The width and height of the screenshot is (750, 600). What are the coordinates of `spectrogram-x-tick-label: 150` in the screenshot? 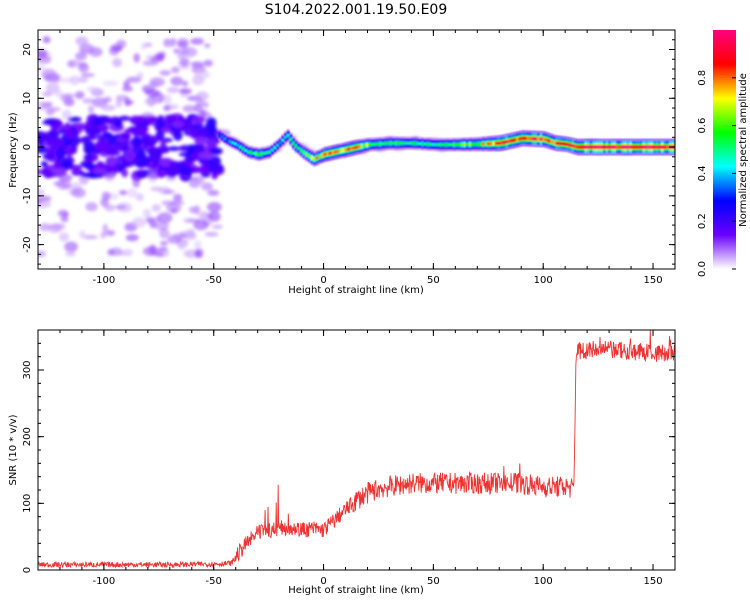 It's located at (652, 280).